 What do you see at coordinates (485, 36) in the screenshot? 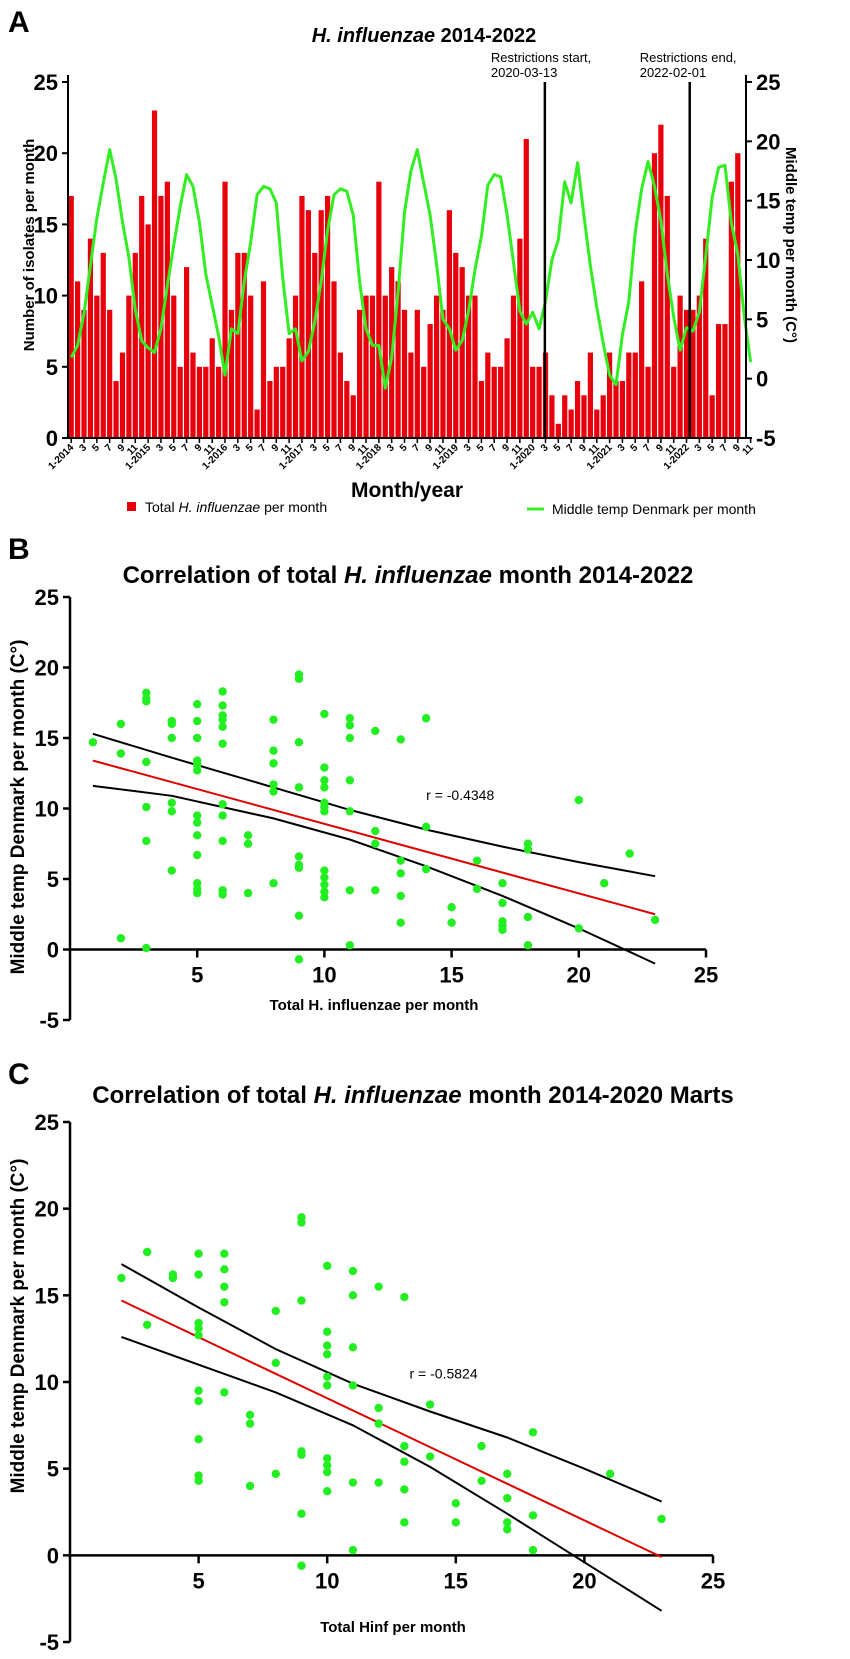
I see `panel-a-title-rest: 2014-2022` at bounding box center [485, 36].